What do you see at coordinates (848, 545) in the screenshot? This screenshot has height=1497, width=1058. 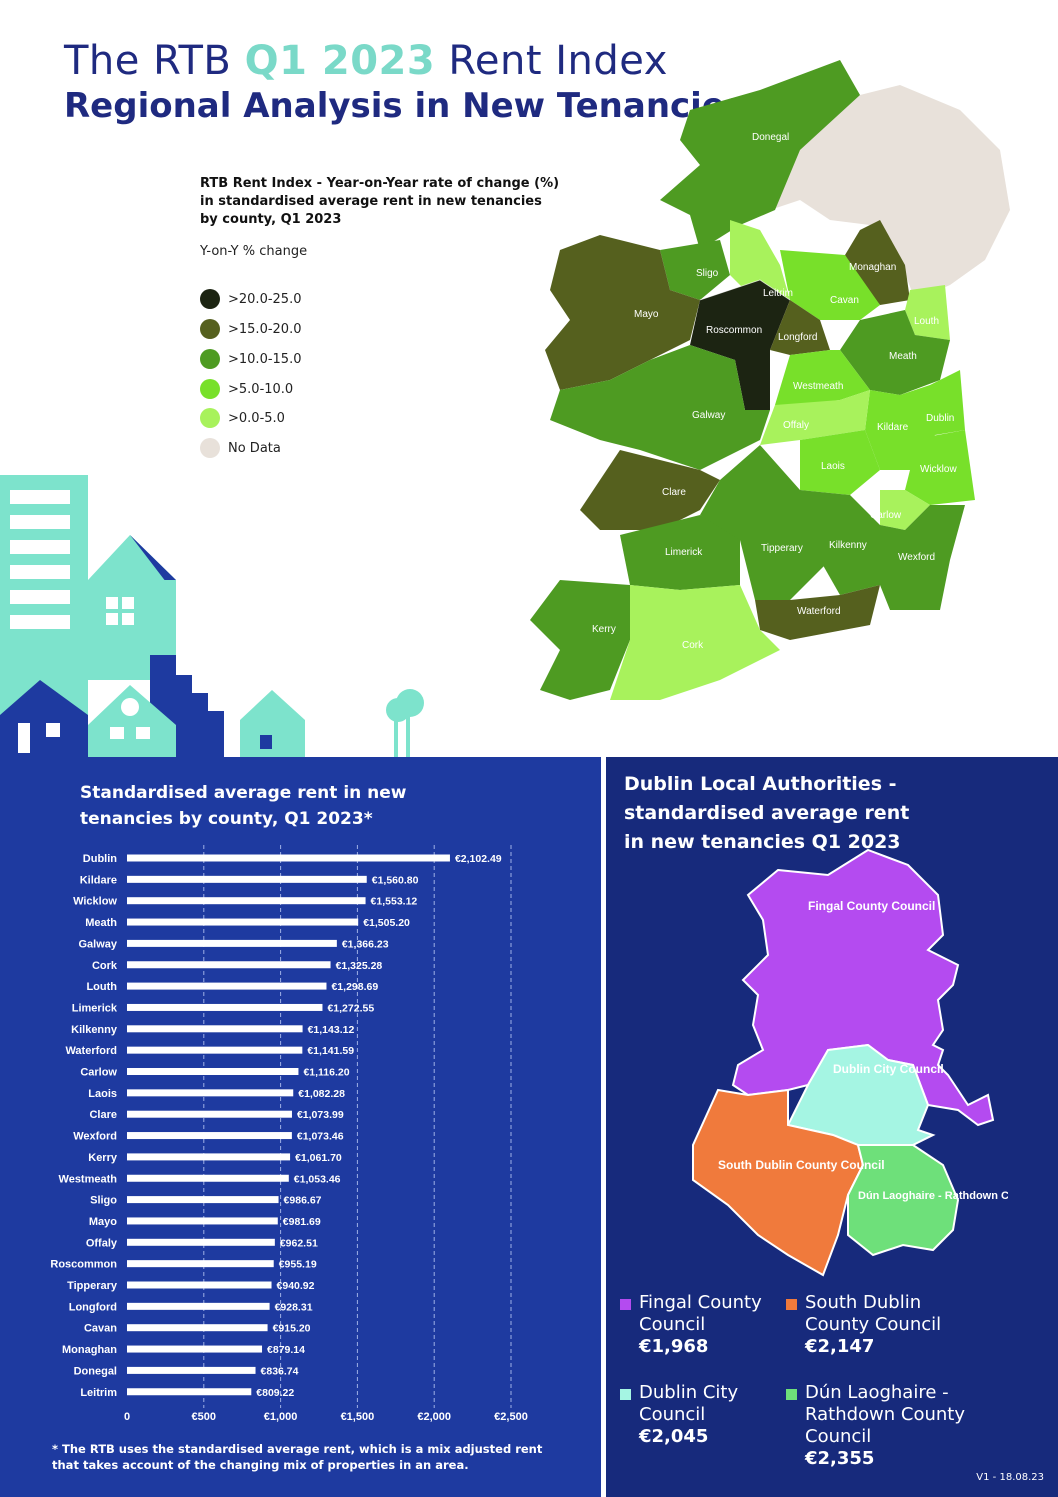 I see `map-label-kilkenny: Kilkenny` at bounding box center [848, 545].